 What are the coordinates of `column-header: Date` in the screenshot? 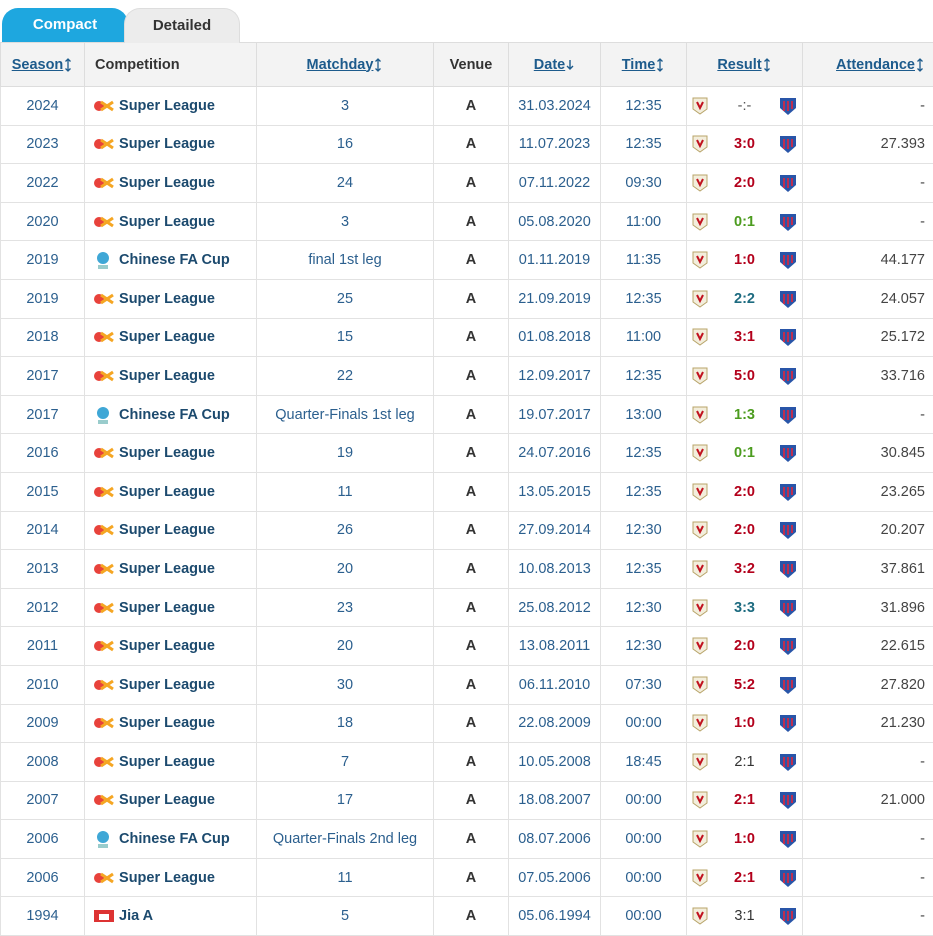 It's located at (554, 64).